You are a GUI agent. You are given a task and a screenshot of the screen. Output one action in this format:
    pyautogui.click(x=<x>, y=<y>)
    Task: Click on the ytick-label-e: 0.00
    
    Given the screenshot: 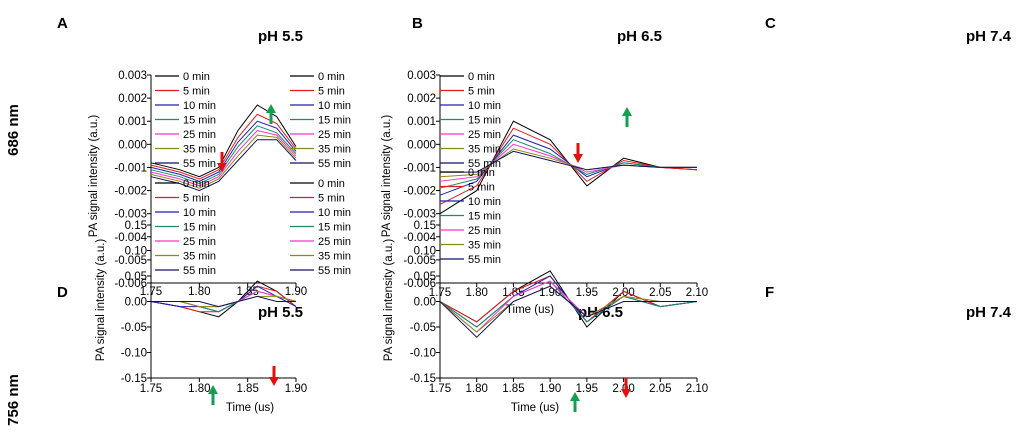 What is the action you would take?
    pyautogui.click(x=425, y=303)
    